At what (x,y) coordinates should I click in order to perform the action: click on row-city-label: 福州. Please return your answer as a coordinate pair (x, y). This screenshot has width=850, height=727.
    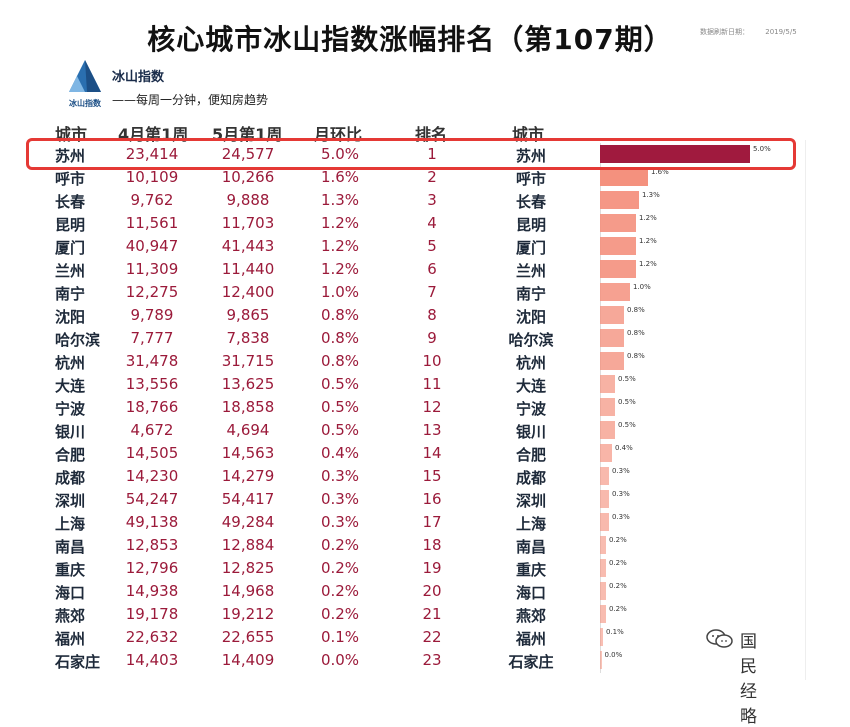
    Looking at the image, I should click on (530, 639).